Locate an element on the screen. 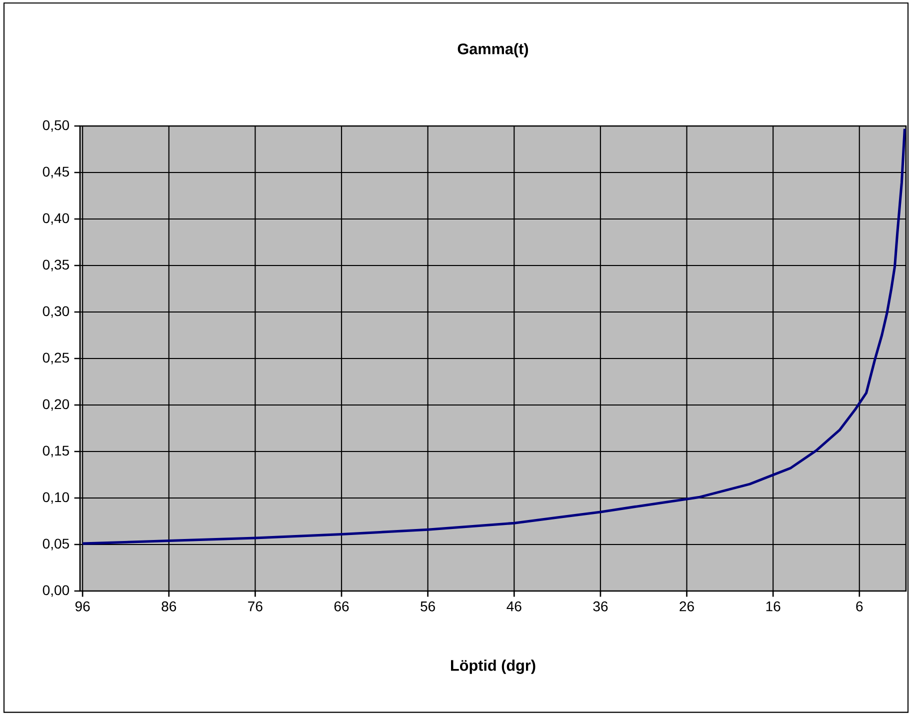 The width and height of the screenshot is (910, 715). y-tick-label: 0,15 is located at coordinates (55, 452).